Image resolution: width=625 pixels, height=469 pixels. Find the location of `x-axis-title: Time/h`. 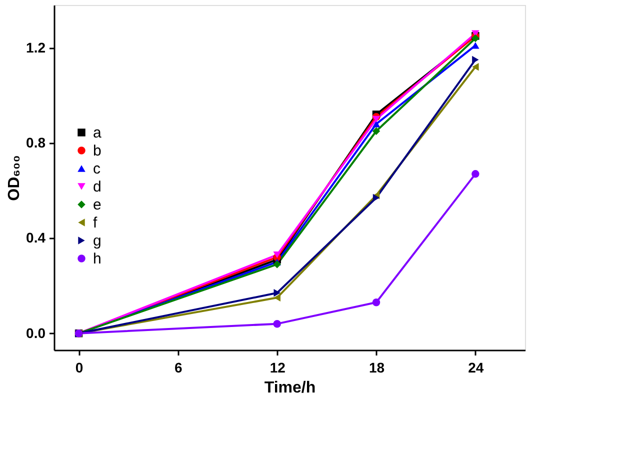

x-axis-title: Time/h is located at coordinates (290, 388).